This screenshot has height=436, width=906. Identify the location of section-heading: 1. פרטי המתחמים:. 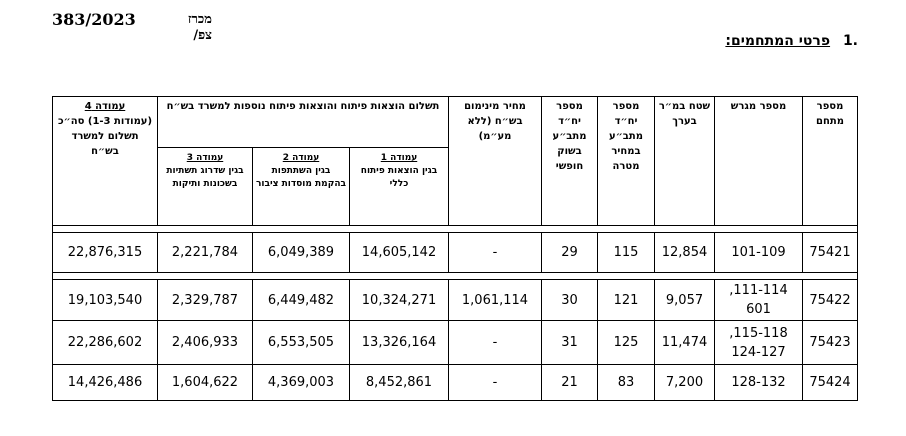
(791, 41).